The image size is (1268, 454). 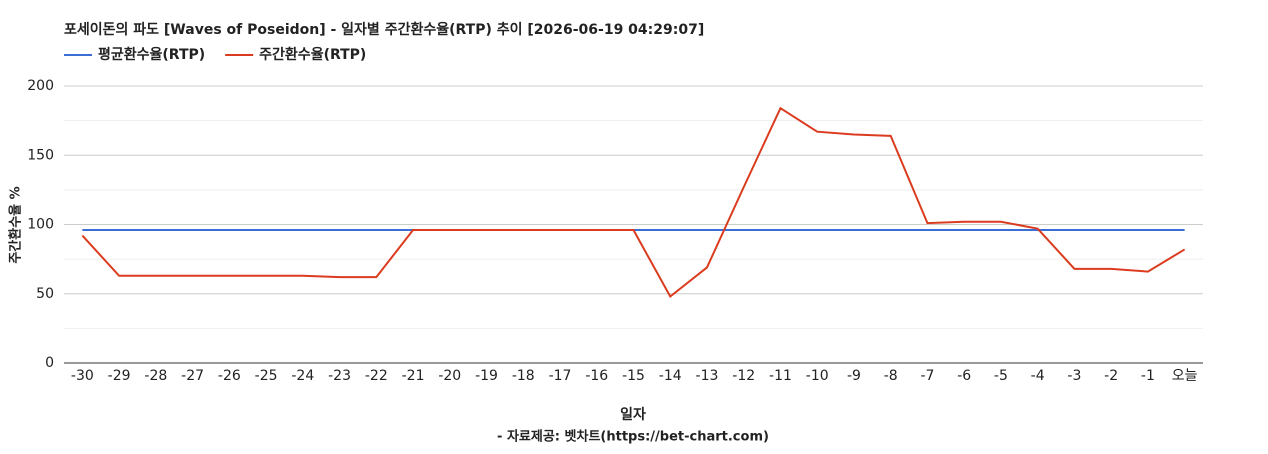 I want to click on x-tick-label: -4, so click(x=1038, y=376).